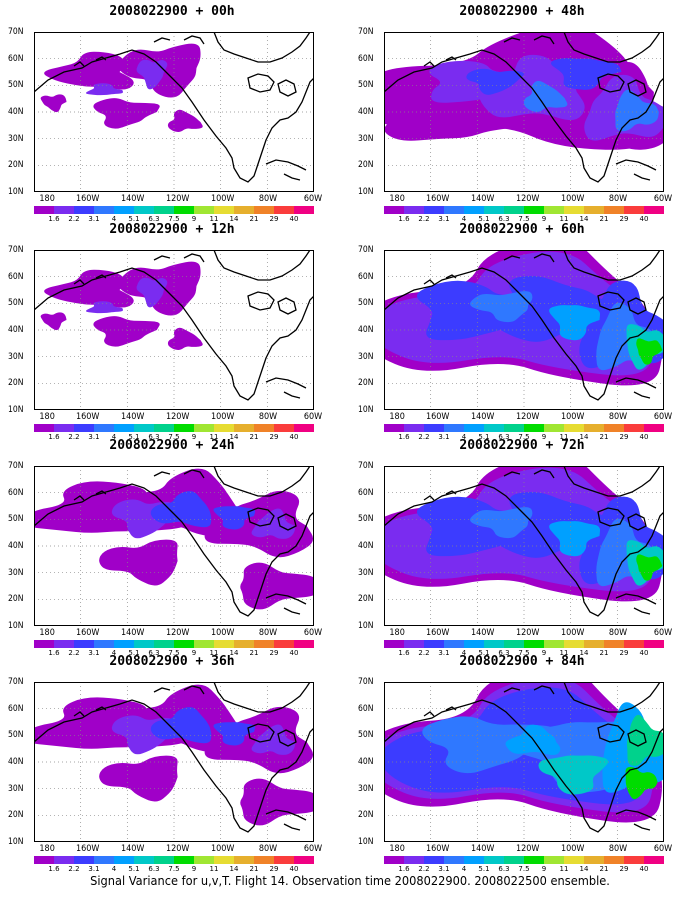  Describe the element at coordinates (366, 165) in the screenshot. I see `latitude-label: 20N` at that location.